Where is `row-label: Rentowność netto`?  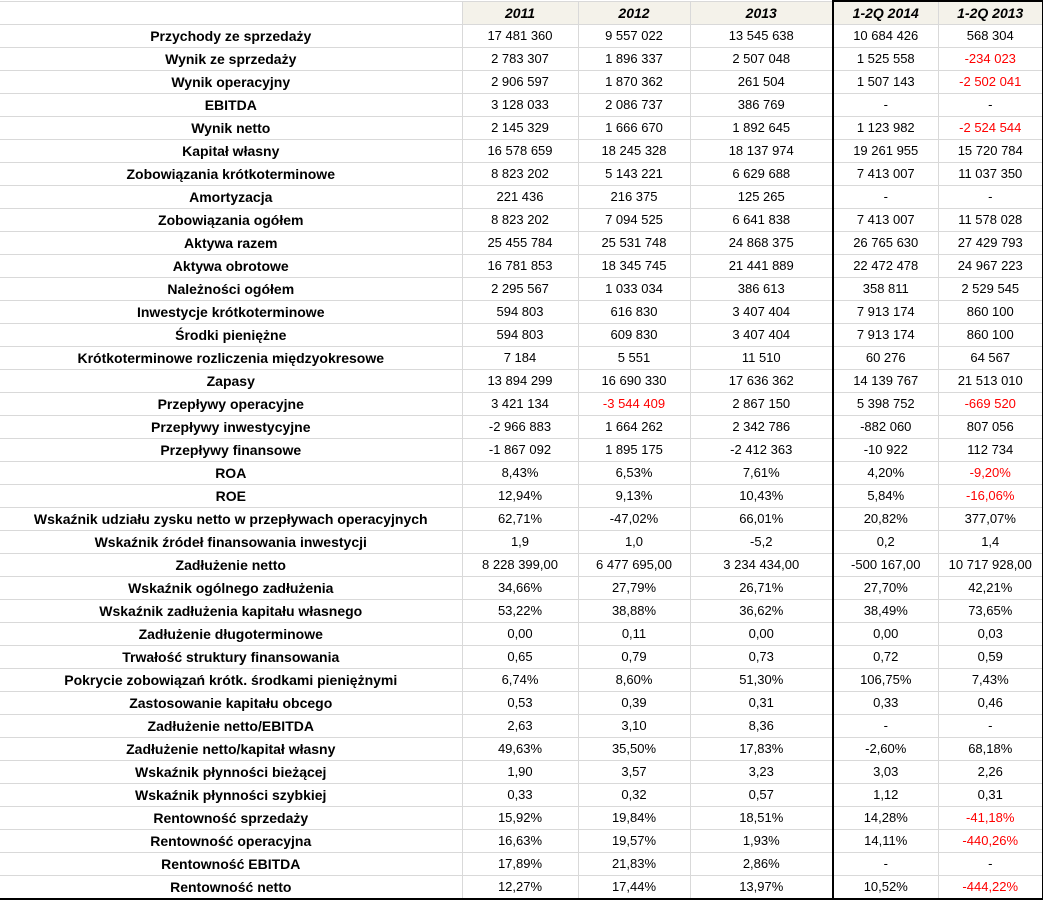
row-label: Rentowność netto is located at coordinates (231, 887).